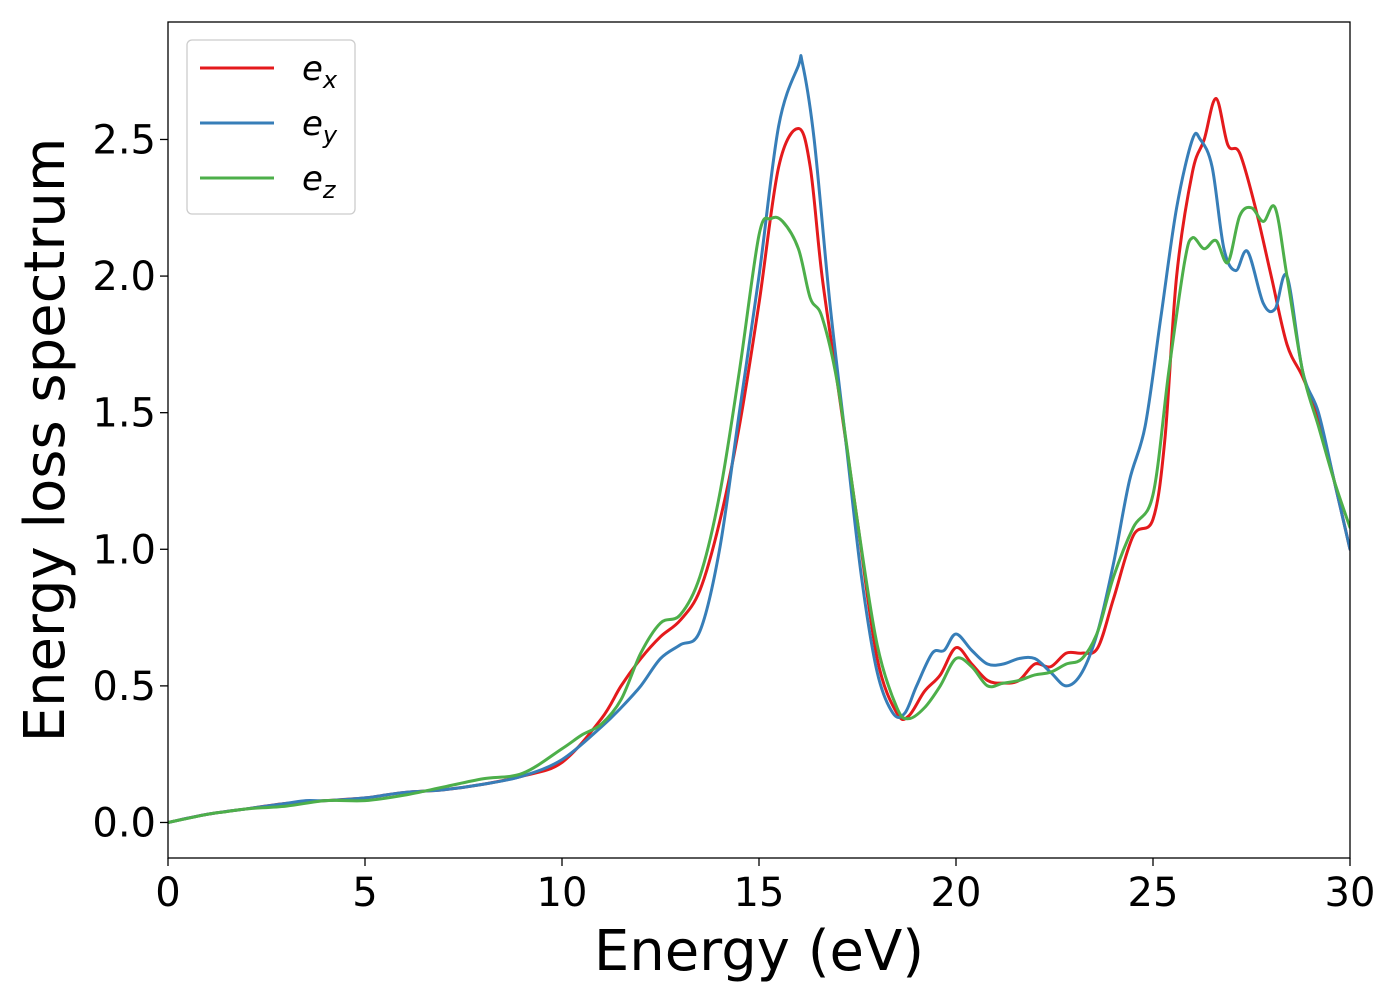  What do you see at coordinates (562, 893) in the screenshot?
I see `x-tick-label: 10` at bounding box center [562, 893].